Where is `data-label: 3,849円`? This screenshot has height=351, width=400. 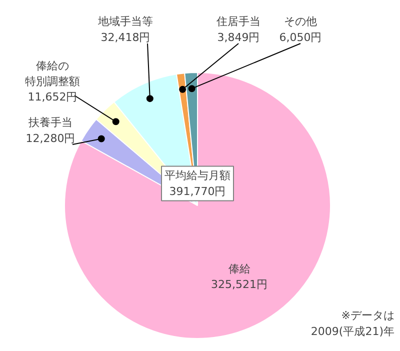
data-label: 3,849円 is located at coordinates (238, 37).